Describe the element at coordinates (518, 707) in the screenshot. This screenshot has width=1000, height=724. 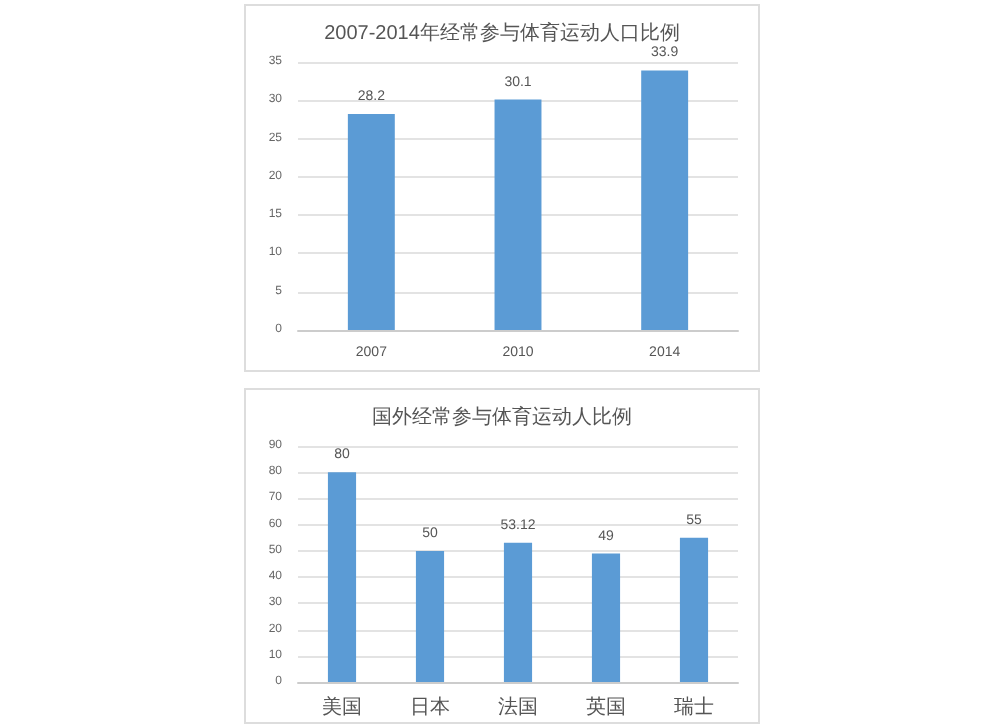
I see `x-tick-label: 法国` at that location.